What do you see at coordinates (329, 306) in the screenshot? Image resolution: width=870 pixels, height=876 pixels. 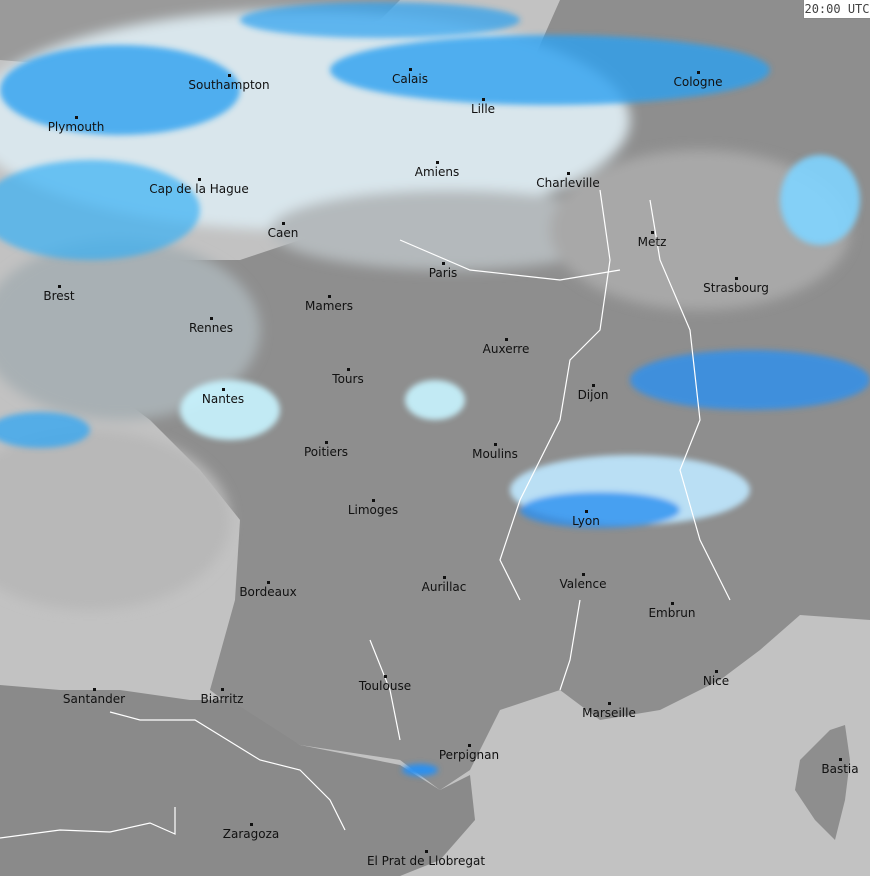 I see `city-label: Mamers` at bounding box center [329, 306].